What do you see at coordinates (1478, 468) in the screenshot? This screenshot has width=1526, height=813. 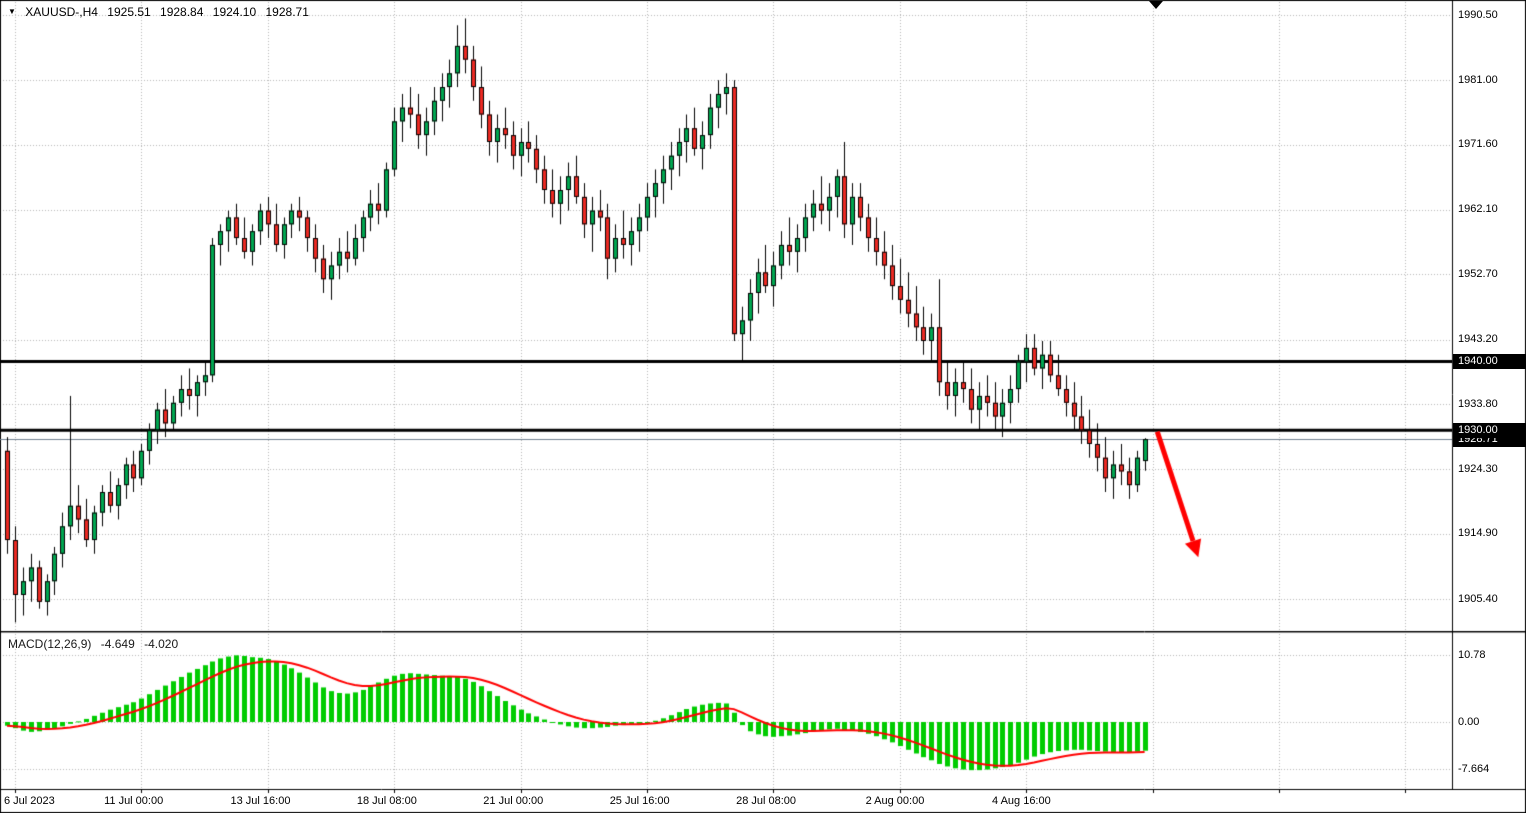 I see `price-axis-label: 1924.30` at bounding box center [1478, 468].